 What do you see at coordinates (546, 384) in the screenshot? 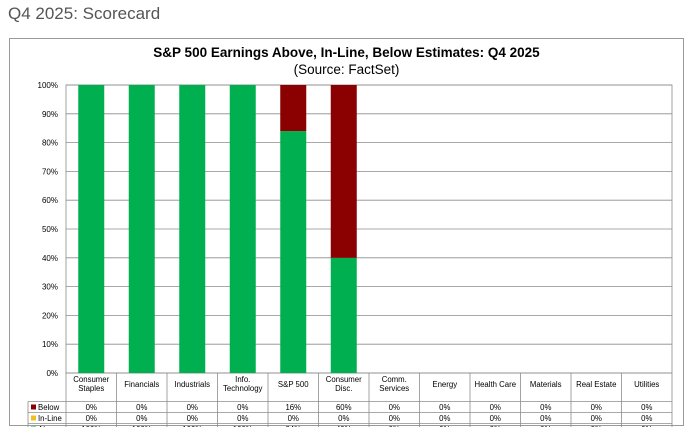
I see `category-label: Materials` at bounding box center [546, 384].